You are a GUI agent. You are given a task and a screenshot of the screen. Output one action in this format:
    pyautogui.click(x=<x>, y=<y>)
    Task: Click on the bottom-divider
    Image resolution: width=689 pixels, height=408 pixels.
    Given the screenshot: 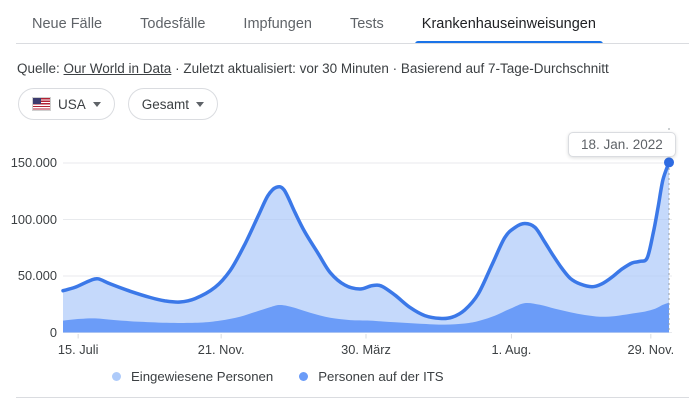 What is the action you would take?
    pyautogui.click(x=352, y=397)
    